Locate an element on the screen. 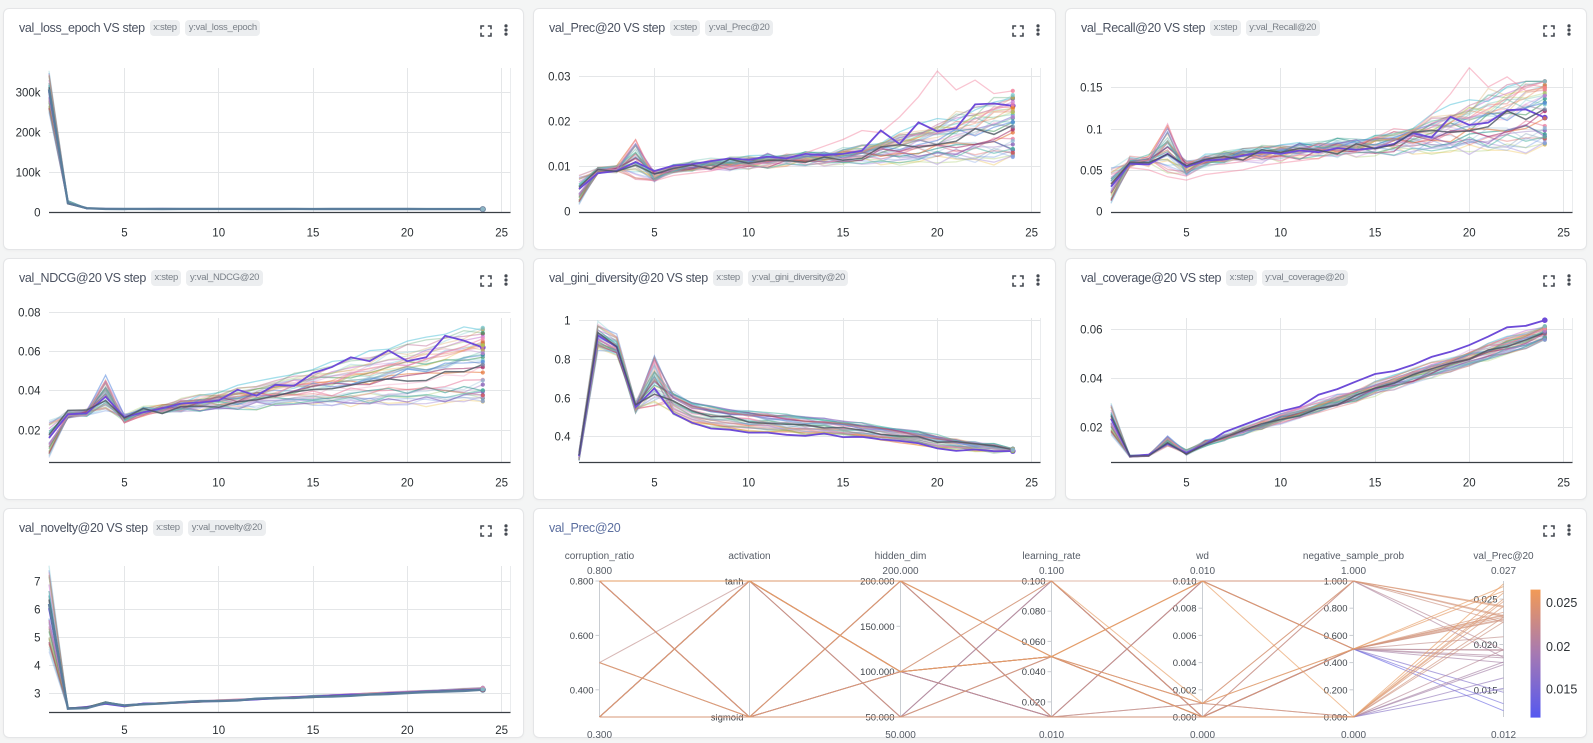 The image size is (1593, 743). svg-text: 0.060 is located at coordinates (1034, 642).